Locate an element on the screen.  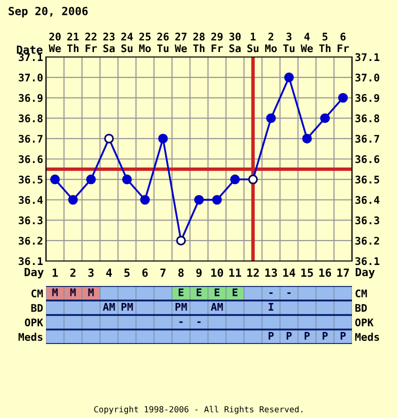
x-tick-label: 11 is located at coordinates (235, 272).